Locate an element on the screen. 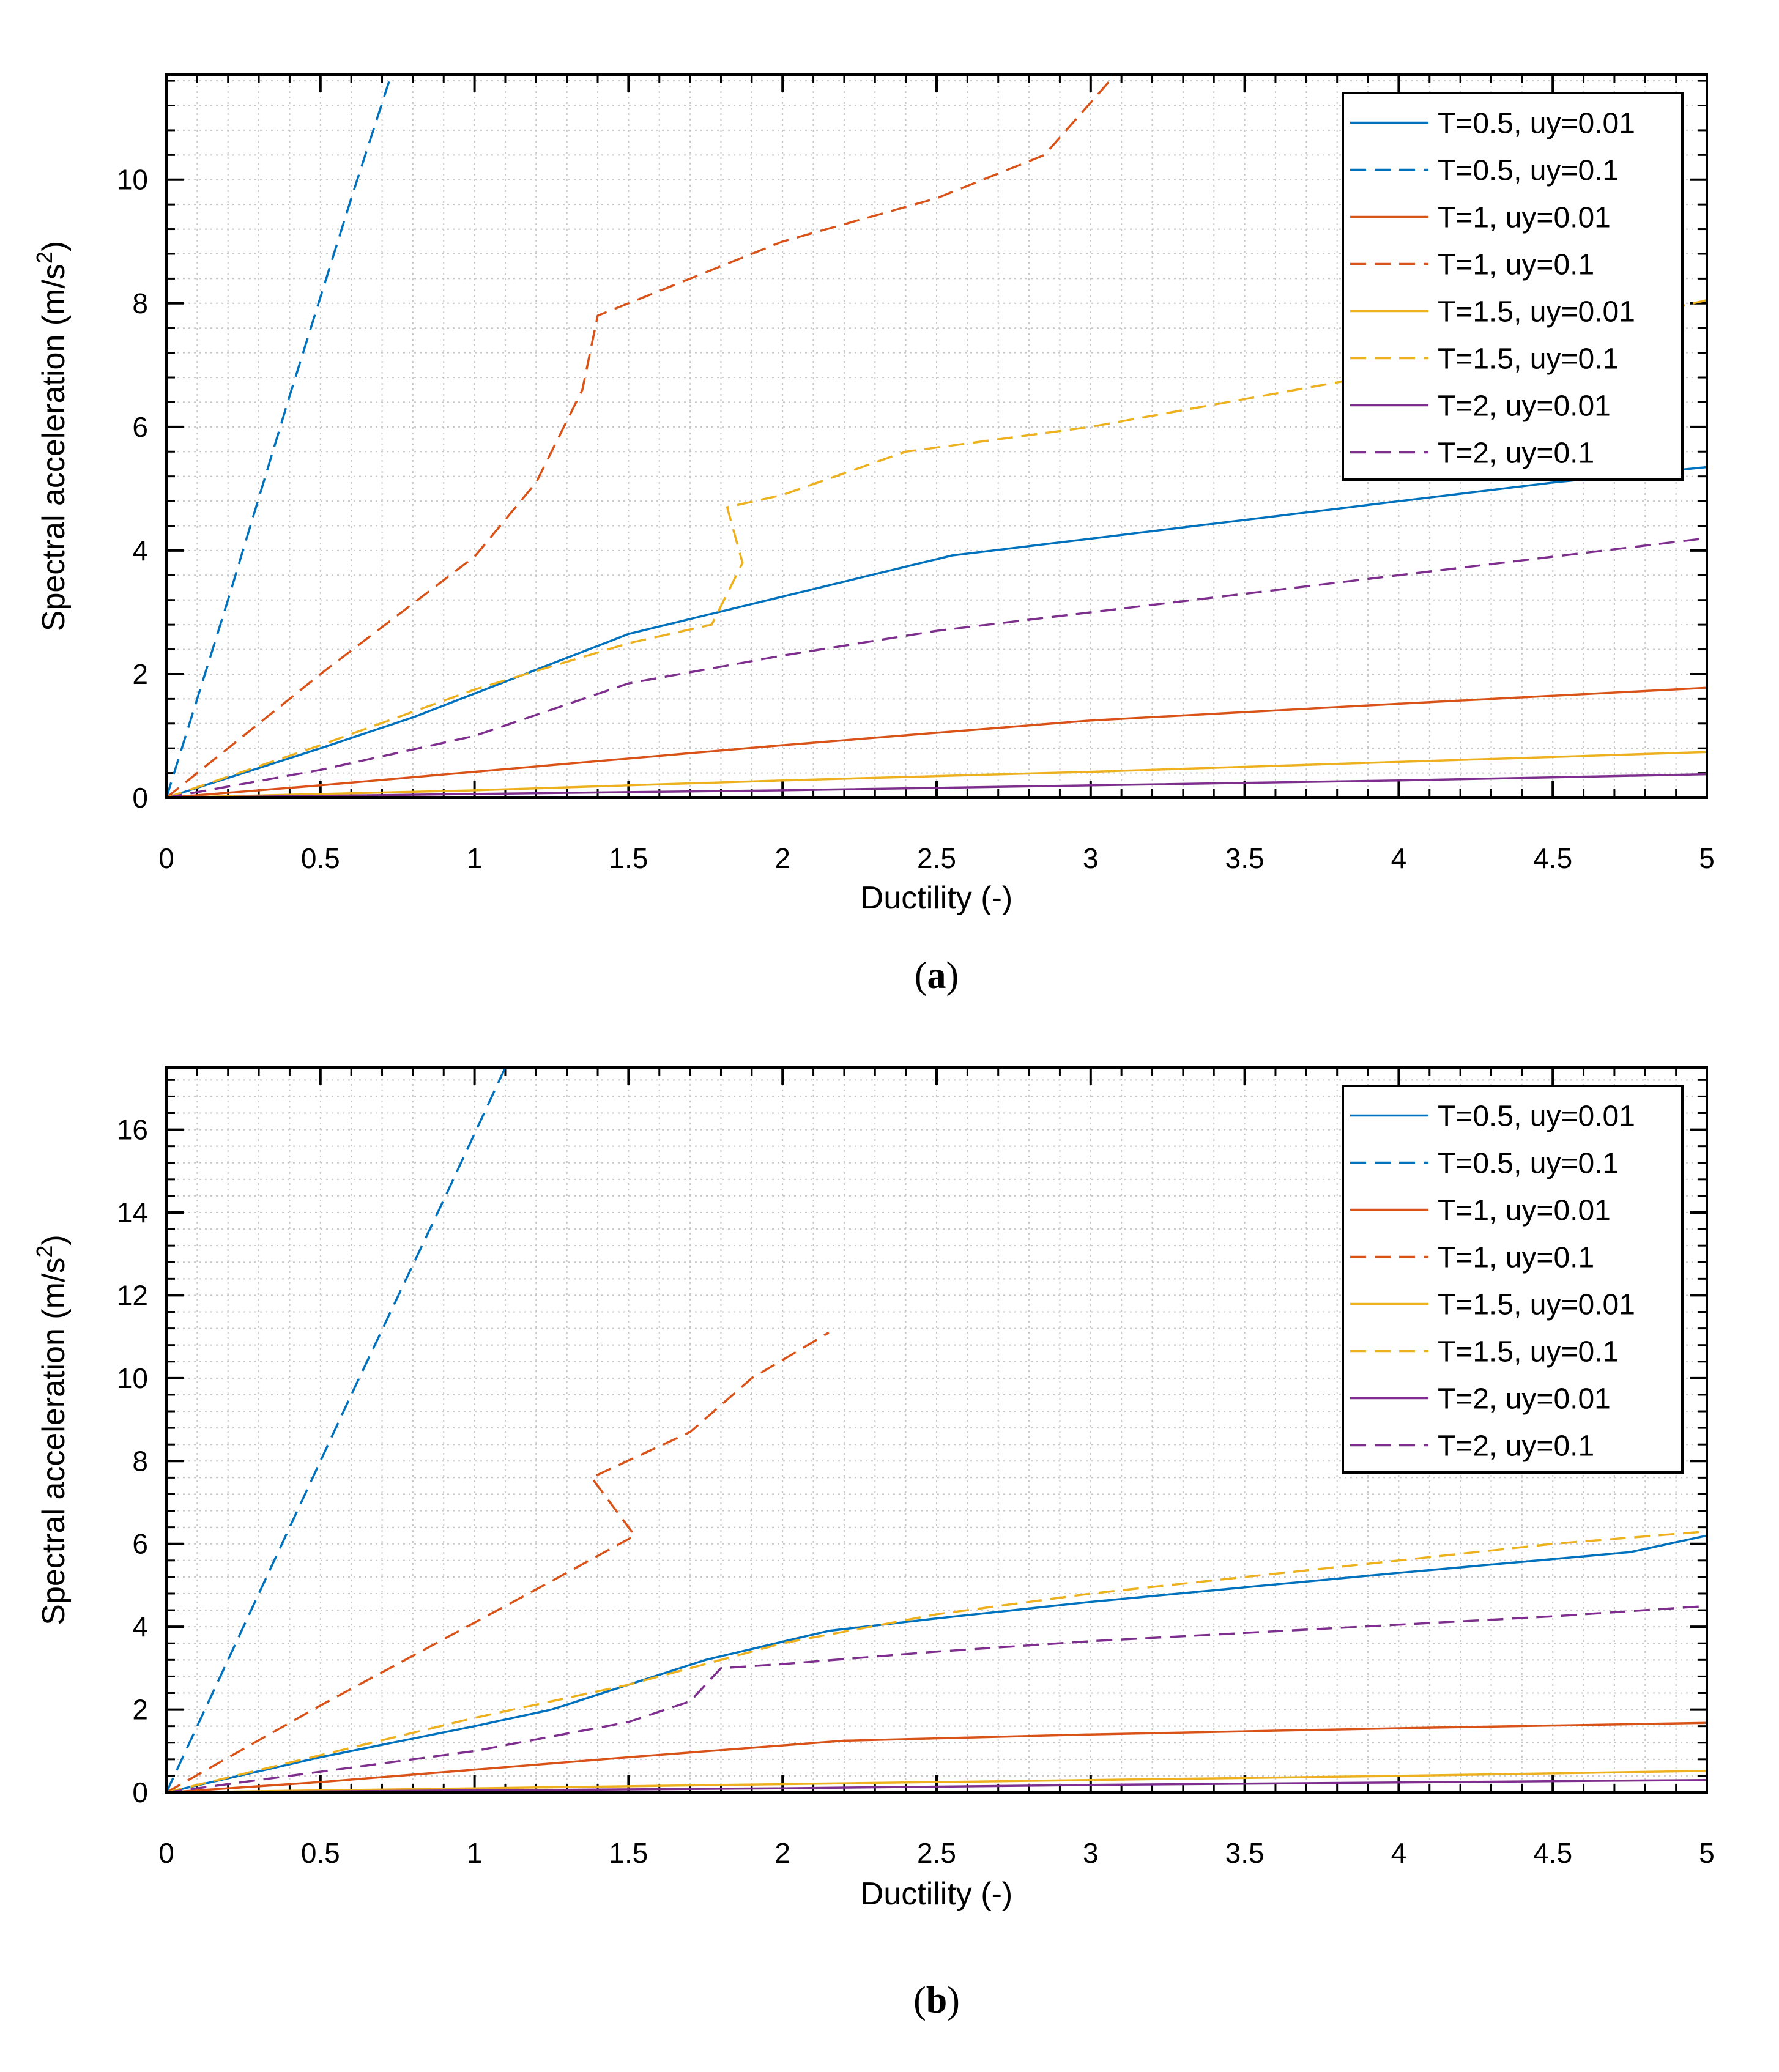 The image size is (1779, 2072). caption: (b) is located at coordinates (937, 2001).